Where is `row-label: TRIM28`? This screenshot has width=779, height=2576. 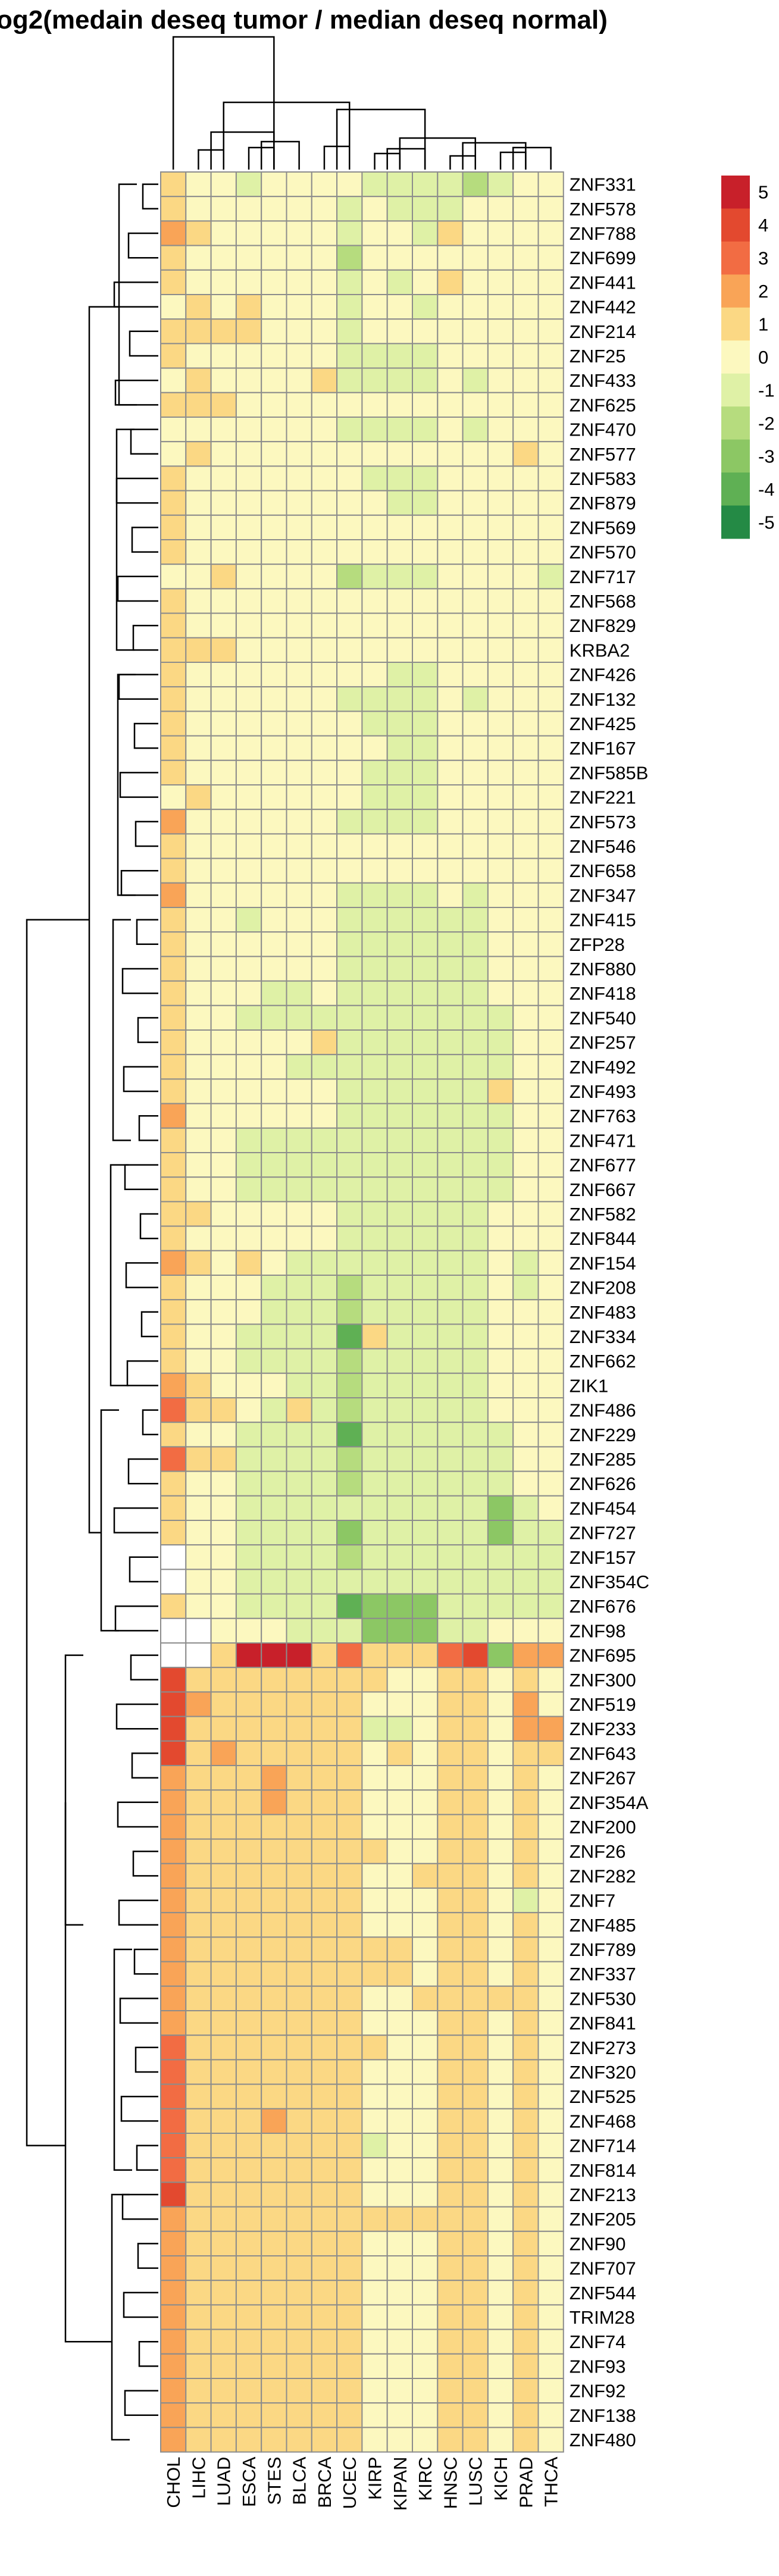
row-label: TRIM28 is located at coordinates (602, 2317).